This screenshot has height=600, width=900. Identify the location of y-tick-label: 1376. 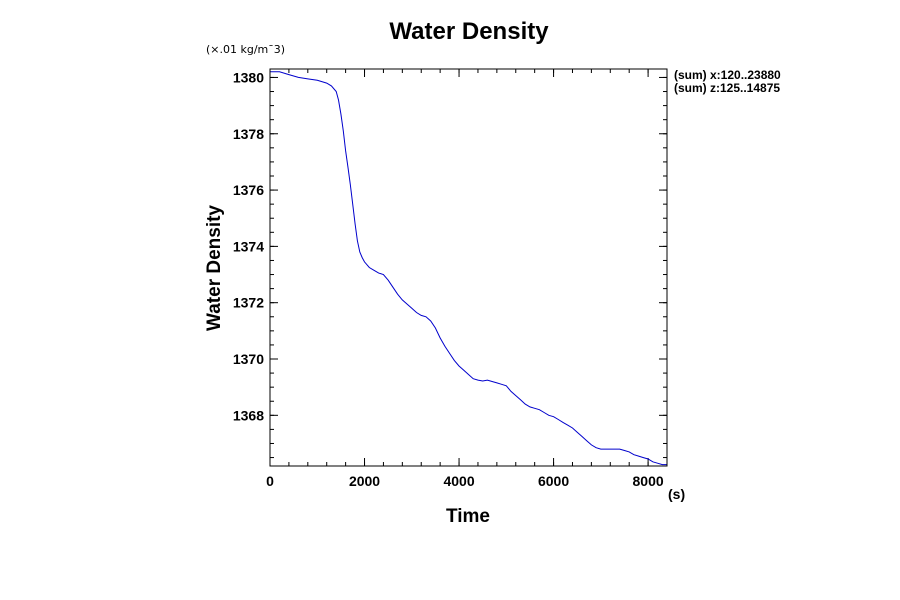
(248, 190).